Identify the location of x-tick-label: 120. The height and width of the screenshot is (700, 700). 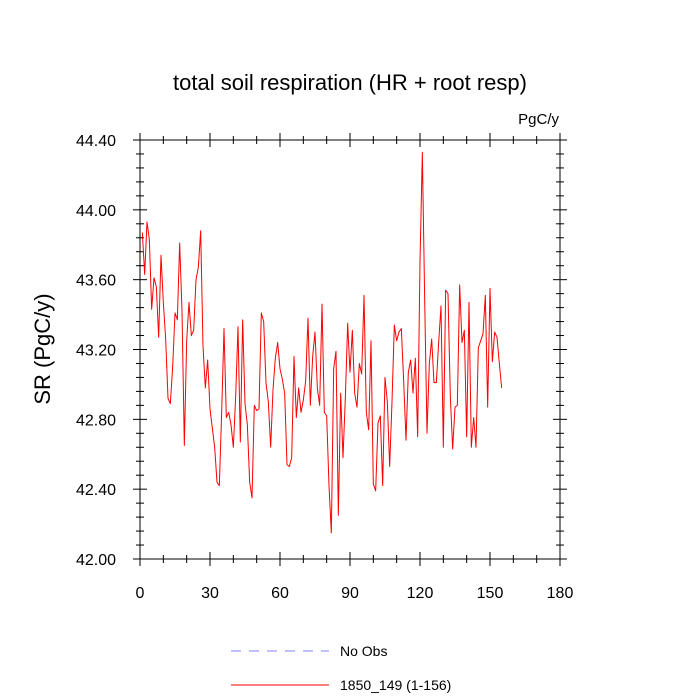
(420, 593).